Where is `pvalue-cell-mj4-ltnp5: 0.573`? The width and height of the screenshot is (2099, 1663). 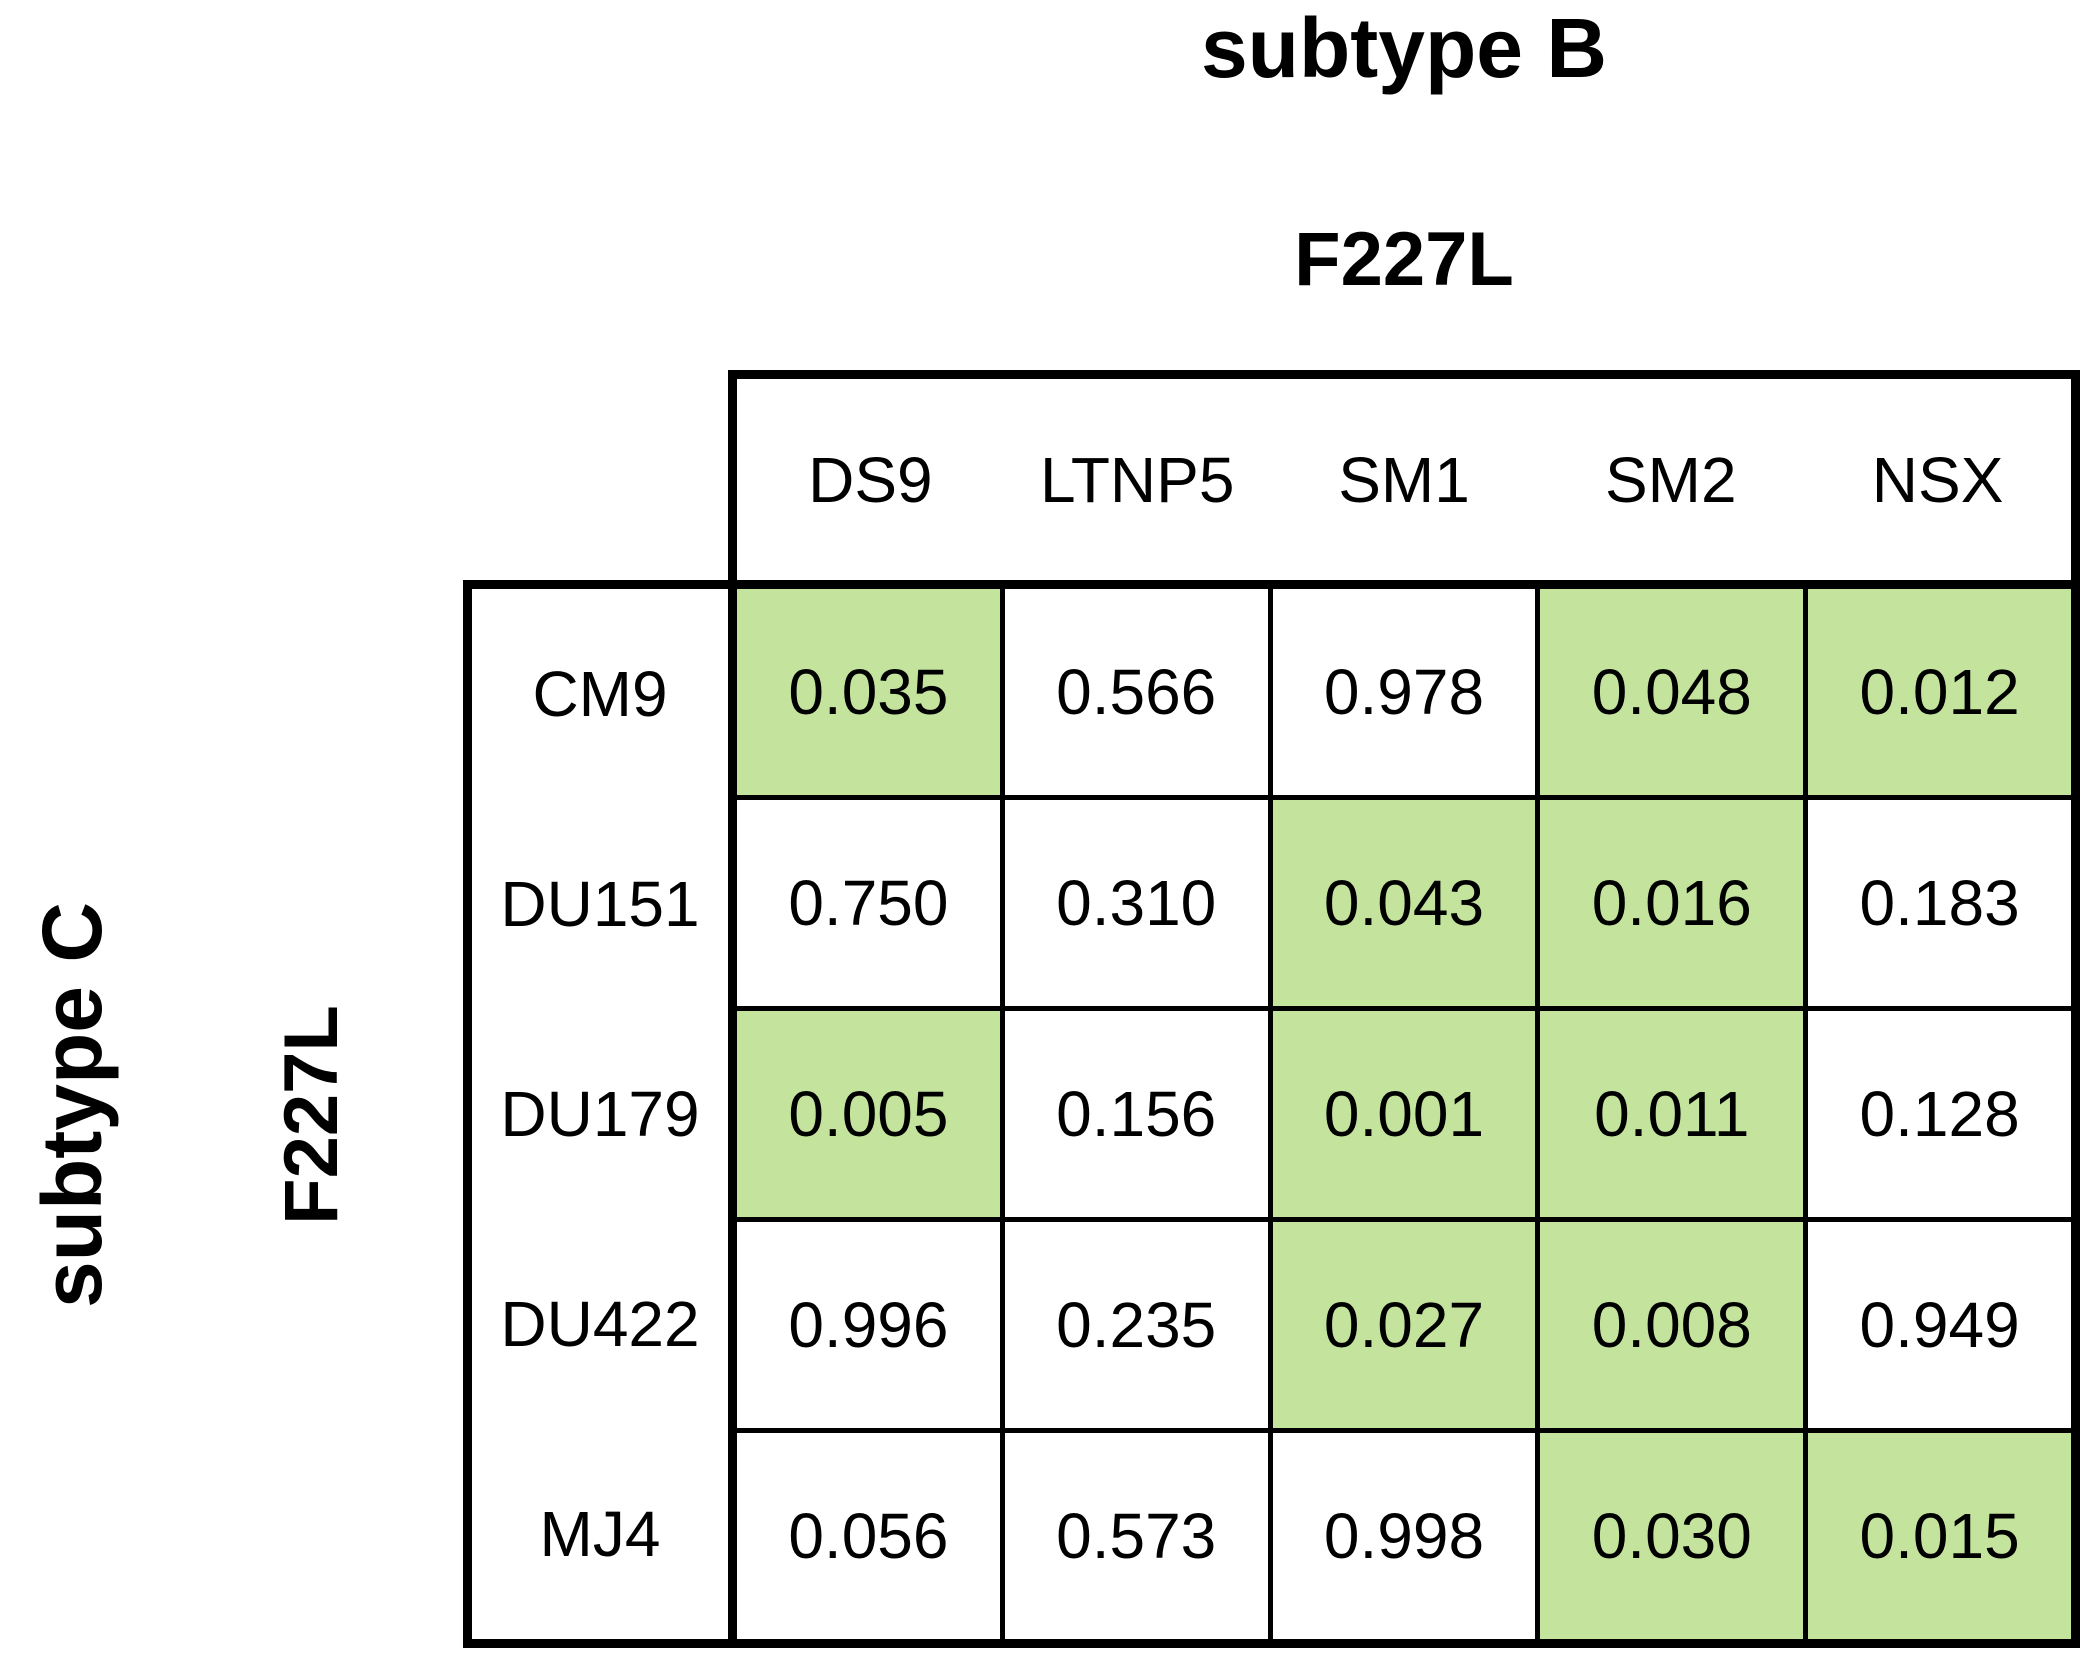 pvalue-cell-mj4-ltnp5: 0.573 is located at coordinates (1136, 1536).